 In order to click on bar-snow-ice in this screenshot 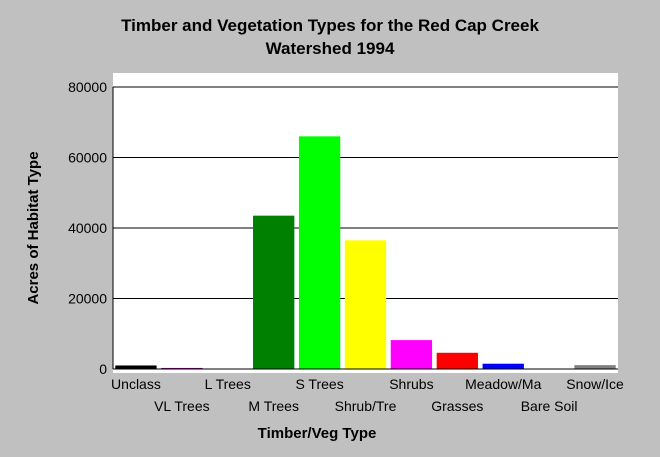, I will do `click(595, 367)`.